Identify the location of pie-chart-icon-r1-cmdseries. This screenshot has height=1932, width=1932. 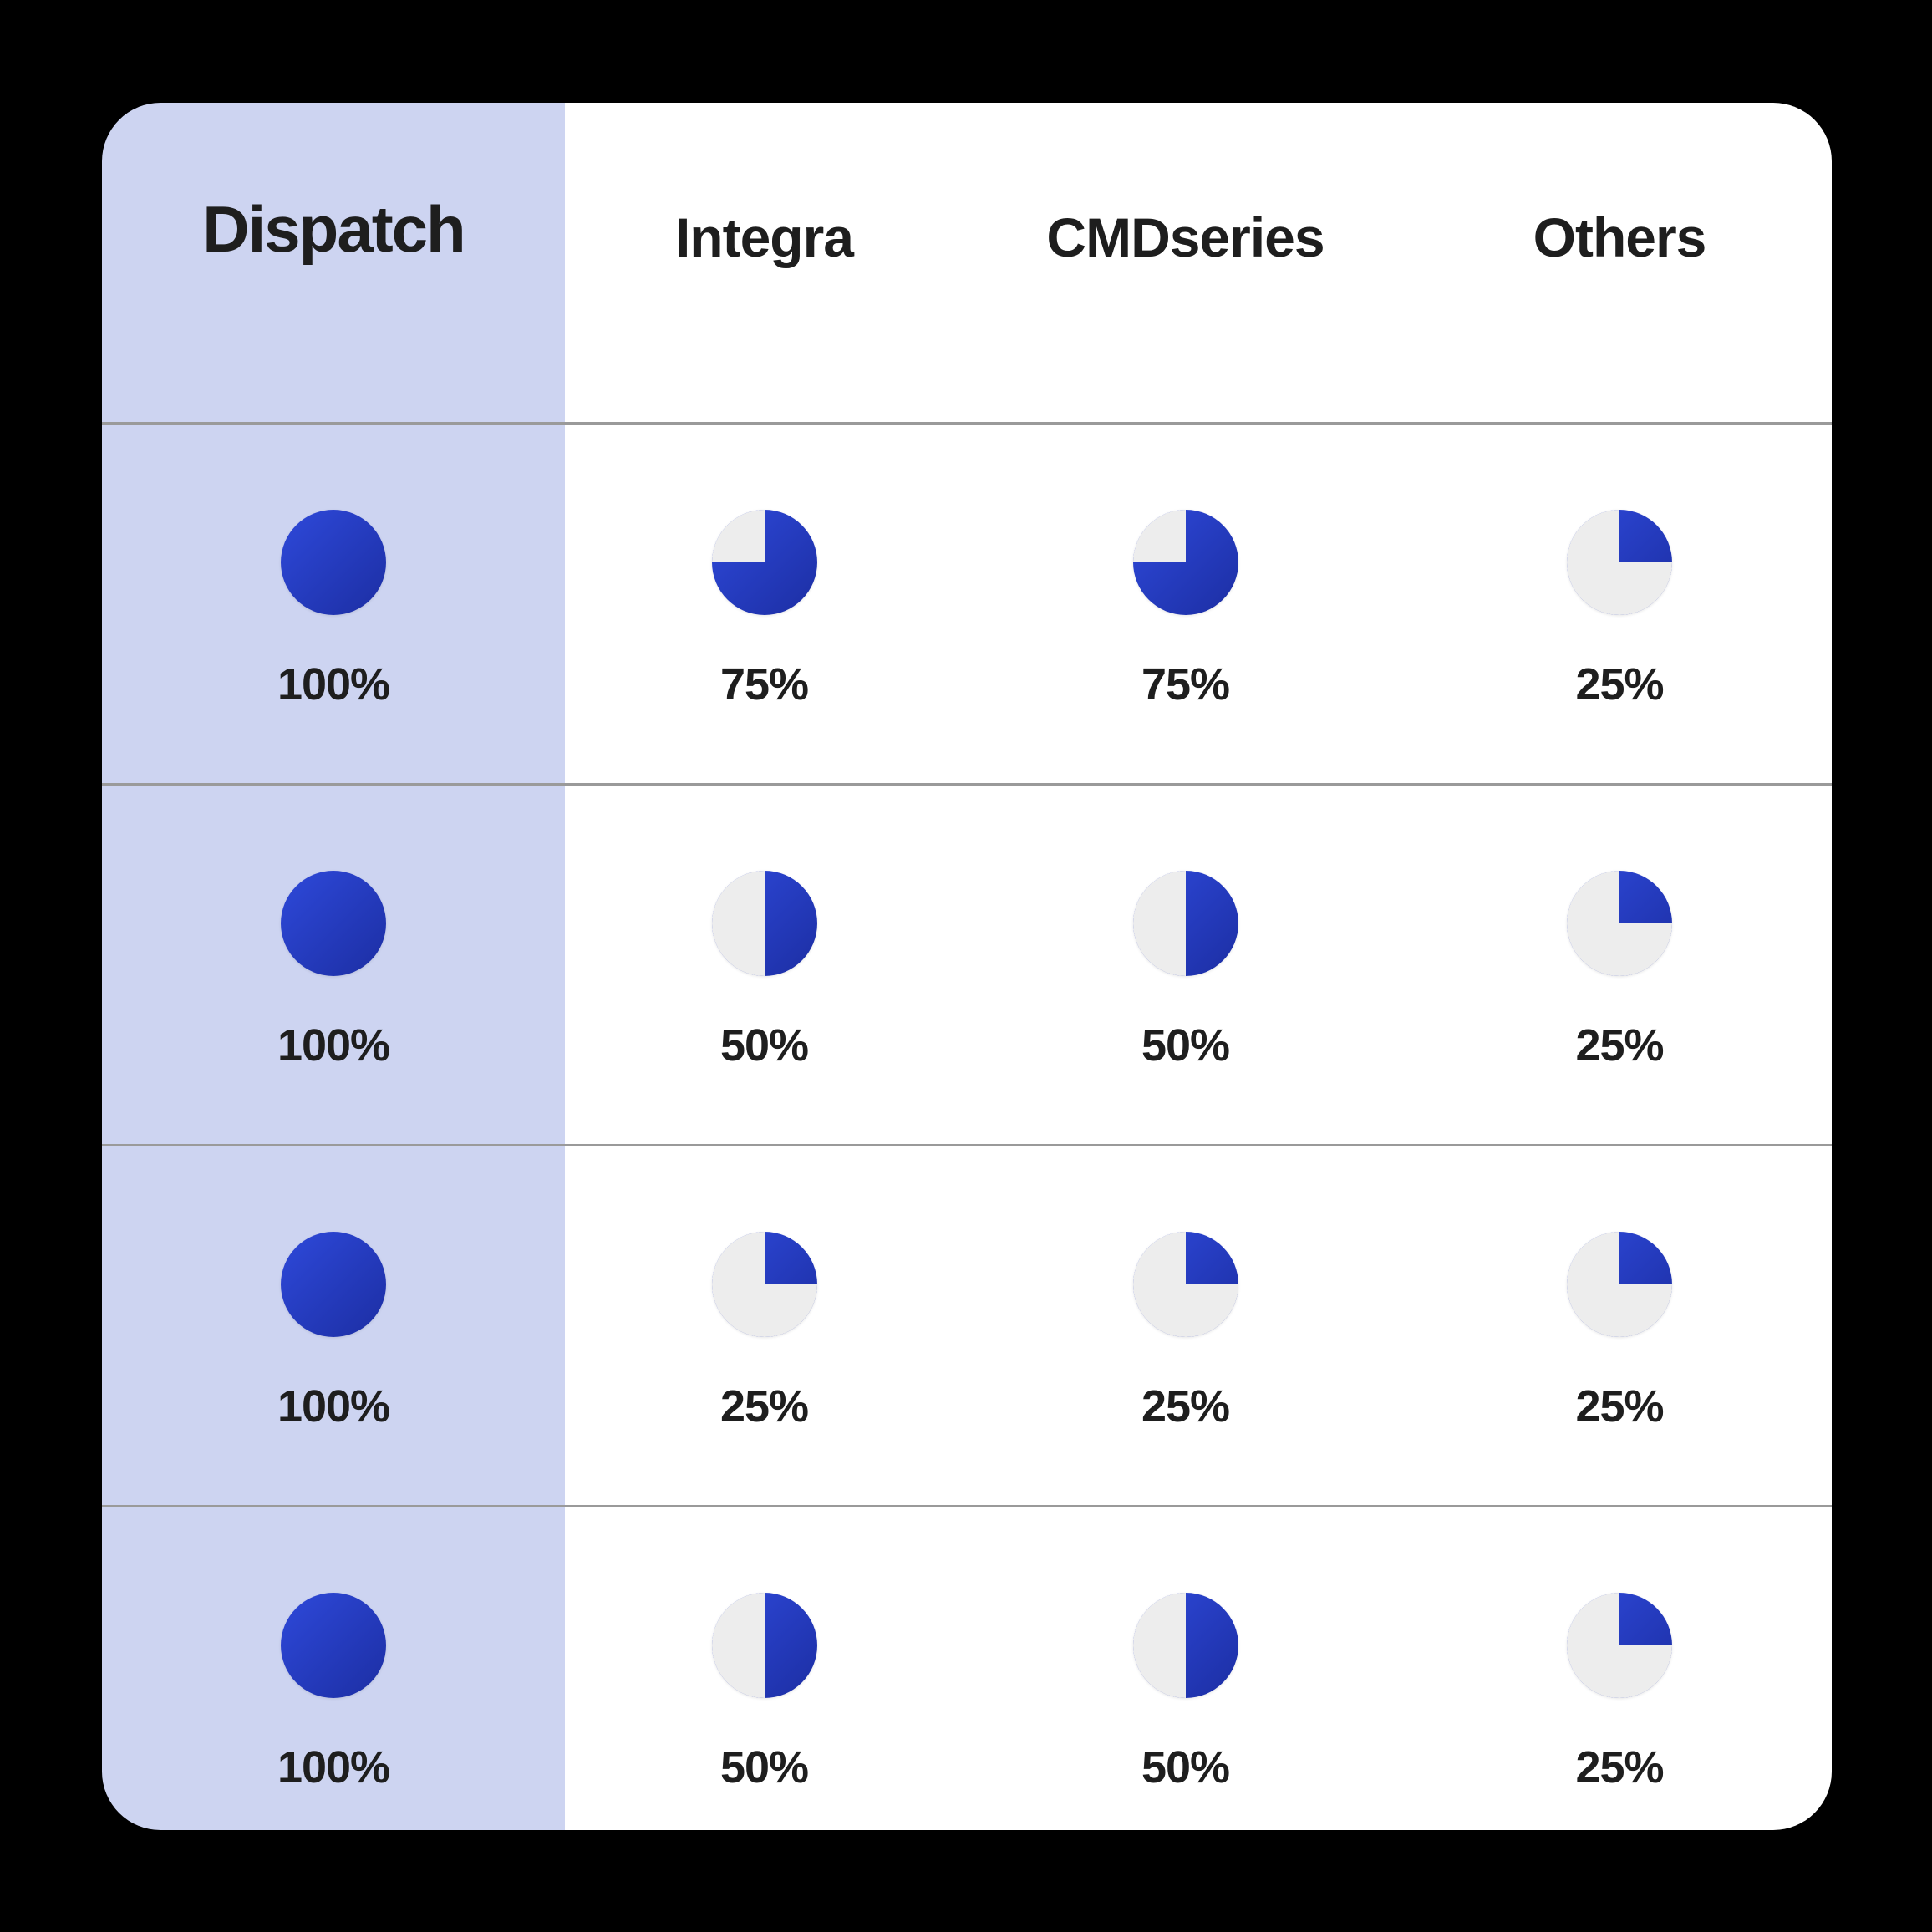
(1185, 562).